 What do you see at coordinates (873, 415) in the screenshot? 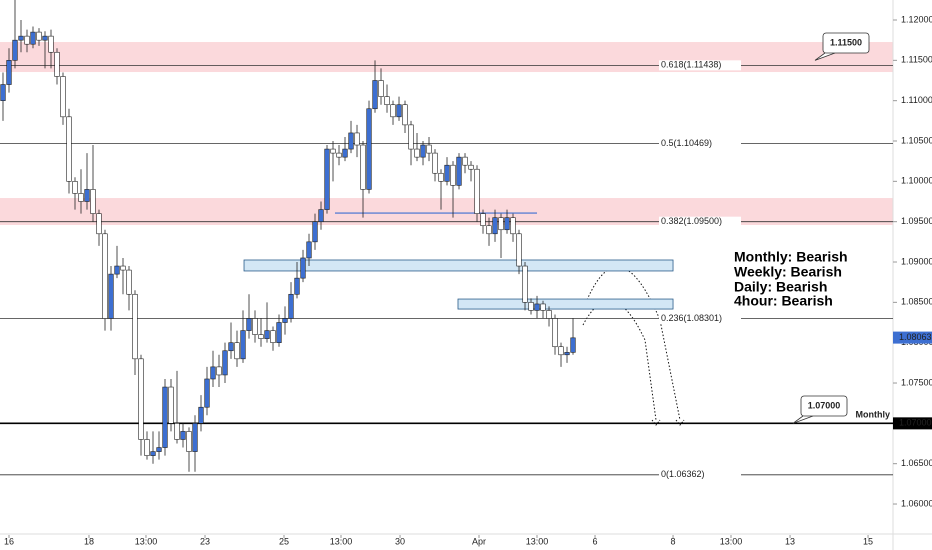
I see `monthly-label: Monthly` at bounding box center [873, 415].